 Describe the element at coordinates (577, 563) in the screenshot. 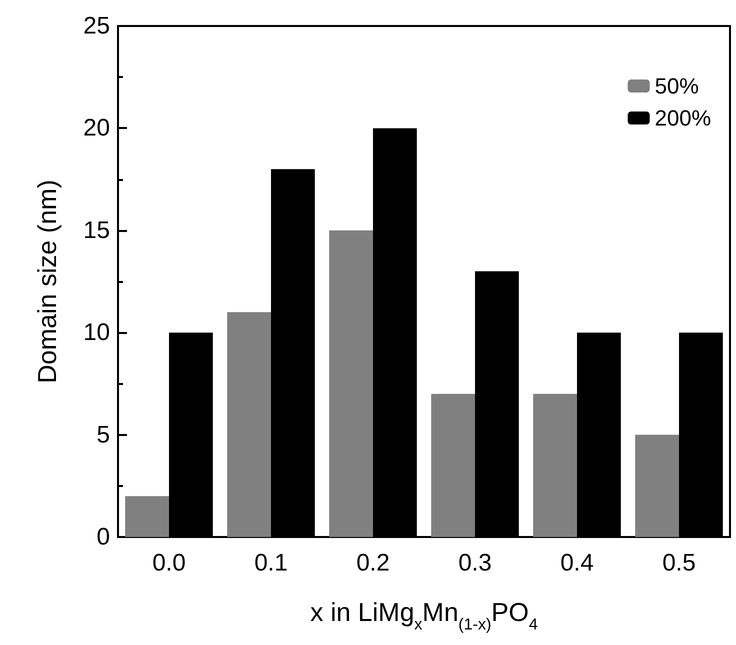

I see `x-tick-label: 0.4` at that location.